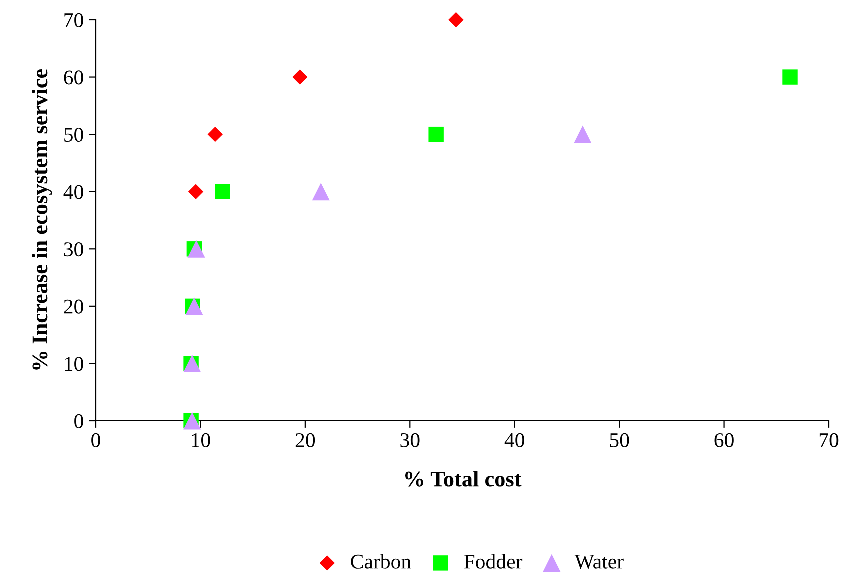 The height and width of the screenshot is (586, 846). Describe the element at coordinates (620, 440) in the screenshot. I see `x-tick-label: 50` at that location.